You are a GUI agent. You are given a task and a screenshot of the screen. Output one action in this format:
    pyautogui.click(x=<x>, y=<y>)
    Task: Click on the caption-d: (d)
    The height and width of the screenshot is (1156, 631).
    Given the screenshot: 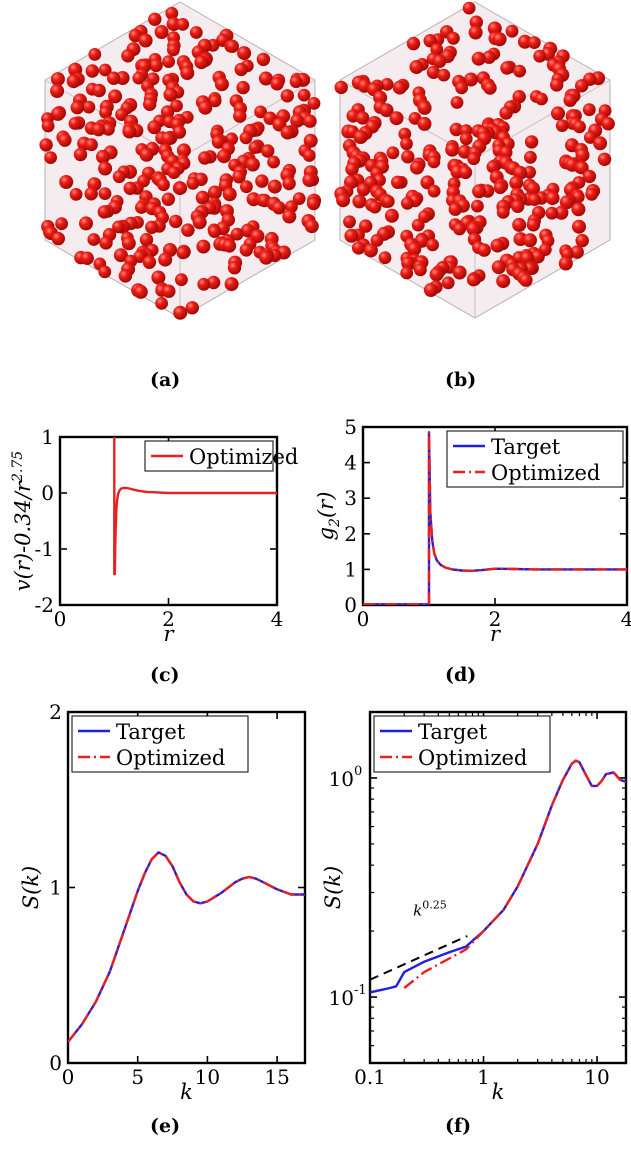 What is the action you would take?
    pyautogui.click(x=460, y=675)
    